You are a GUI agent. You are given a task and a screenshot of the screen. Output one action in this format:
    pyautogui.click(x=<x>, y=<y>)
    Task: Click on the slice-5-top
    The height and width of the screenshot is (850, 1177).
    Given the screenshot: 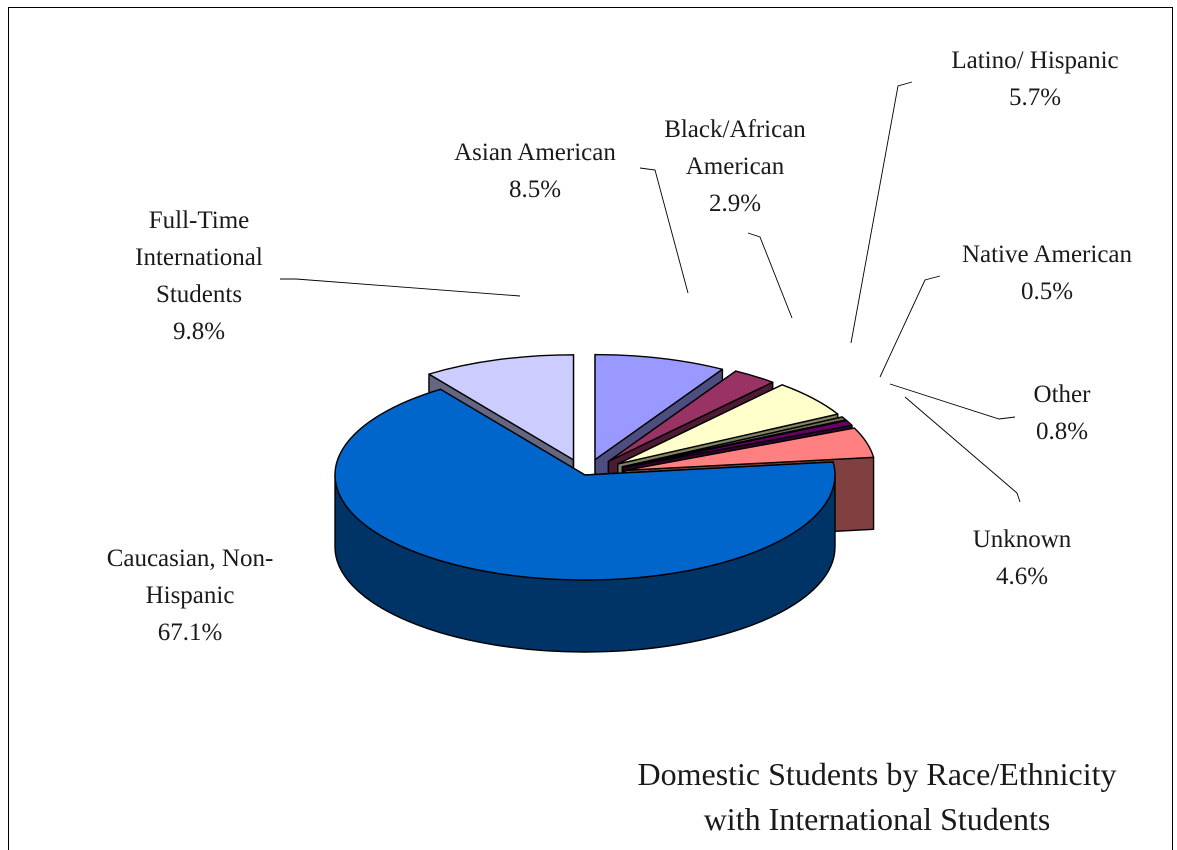 What is the action you would take?
    pyautogui.click(x=749, y=449)
    